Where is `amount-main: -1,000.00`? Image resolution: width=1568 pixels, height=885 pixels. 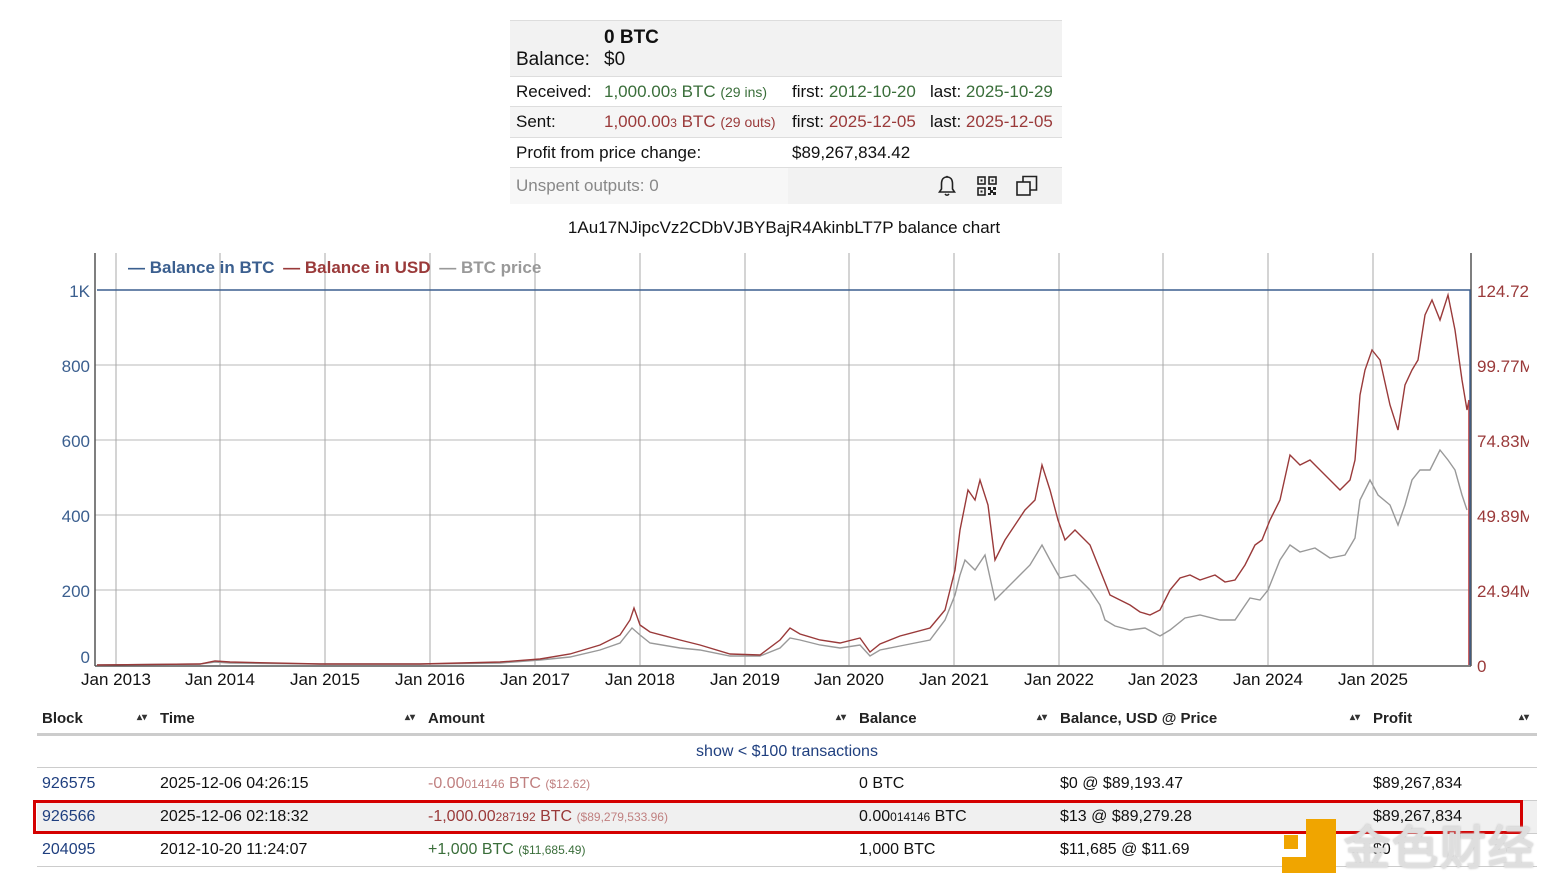 amount-main: -1,000.00 is located at coordinates (462, 816).